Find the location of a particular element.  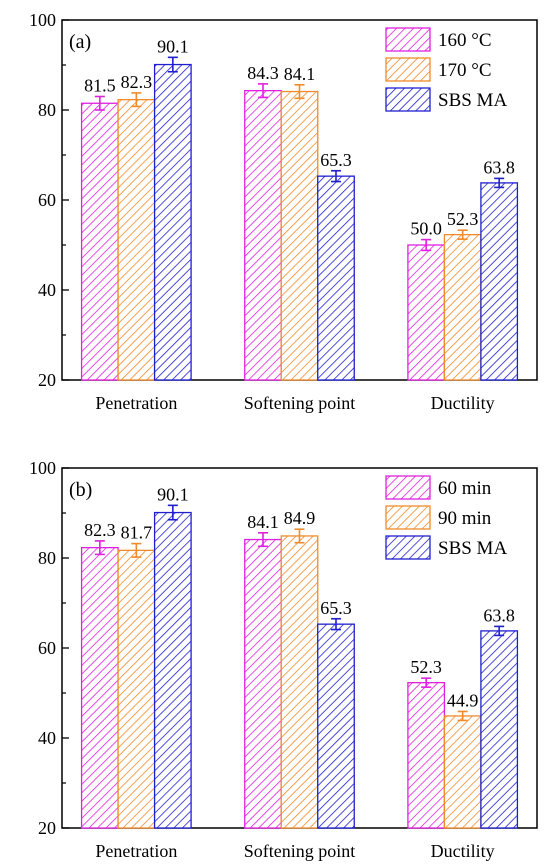

legend-label: 160 °C is located at coordinates (465, 40).